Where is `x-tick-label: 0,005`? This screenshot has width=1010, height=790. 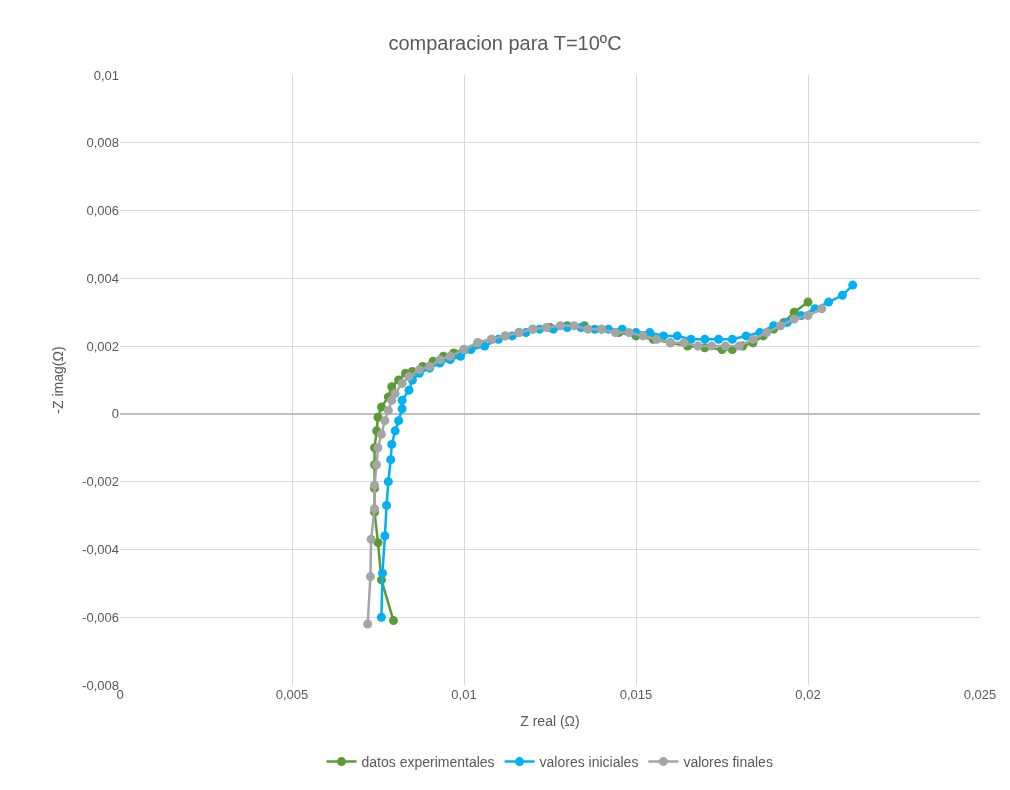 x-tick-label: 0,005 is located at coordinates (292, 694).